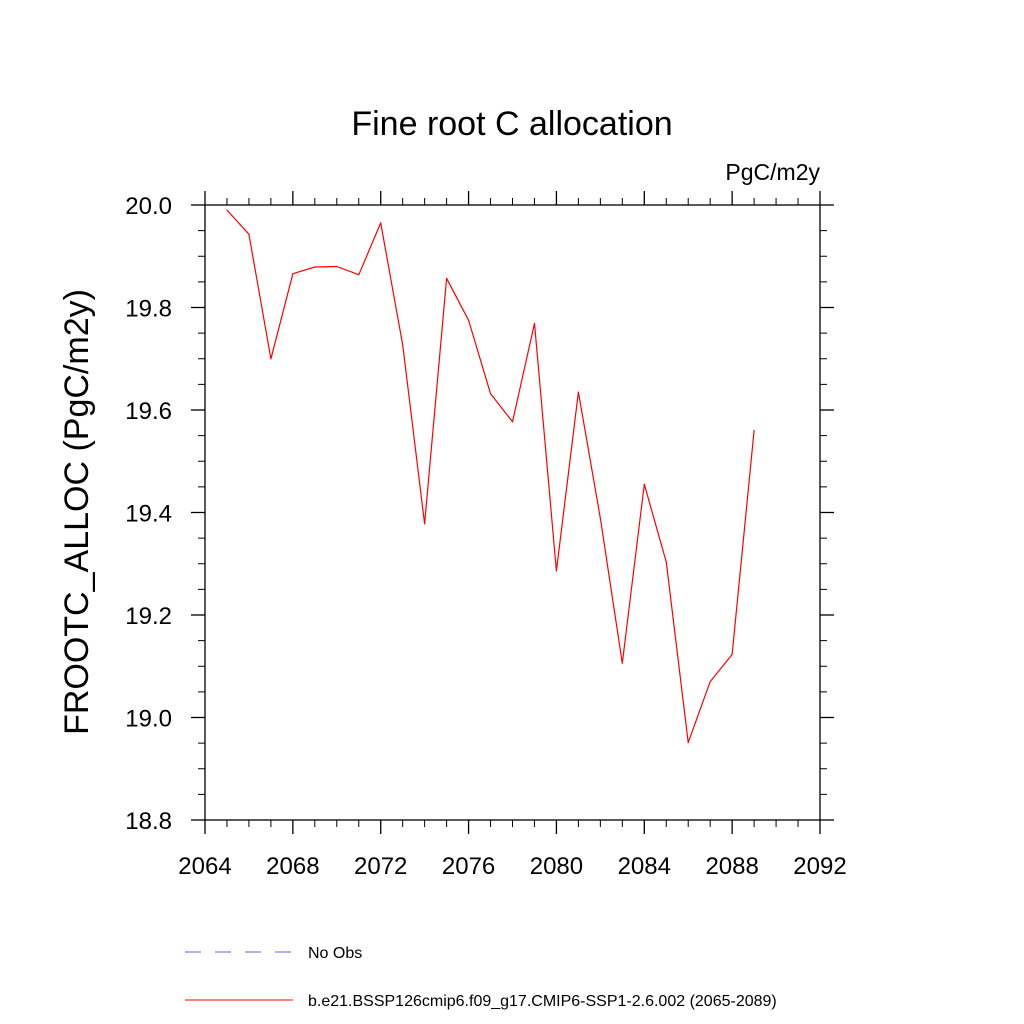 The image size is (1024, 1024). I want to click on x-tick-label: 2068, so click(292, 866).